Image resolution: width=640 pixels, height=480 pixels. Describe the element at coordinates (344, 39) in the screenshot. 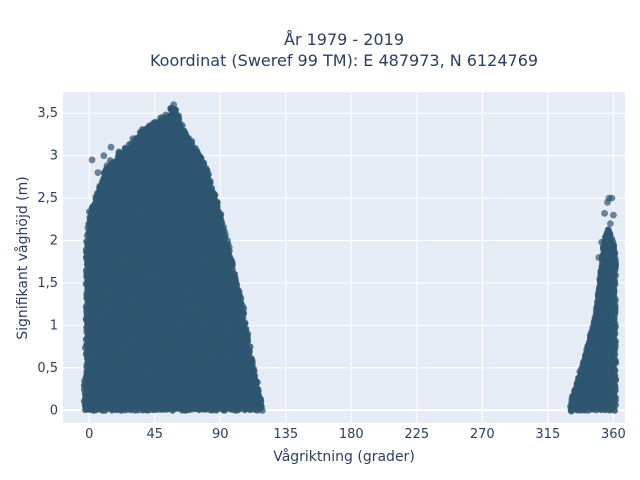

I see `chart-title-line: År 1979 - 2019` at that location.